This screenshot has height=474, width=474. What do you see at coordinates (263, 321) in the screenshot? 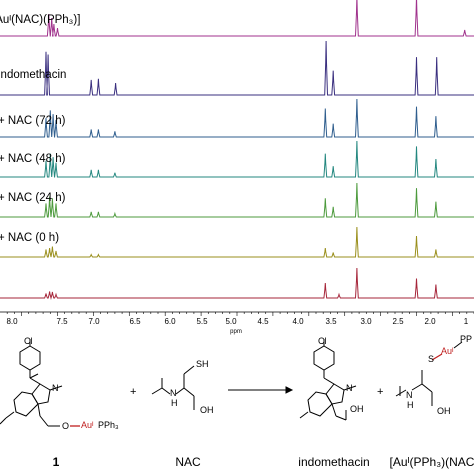
I see `x-tick-label: 4.5` at bounding box center [263, 321].